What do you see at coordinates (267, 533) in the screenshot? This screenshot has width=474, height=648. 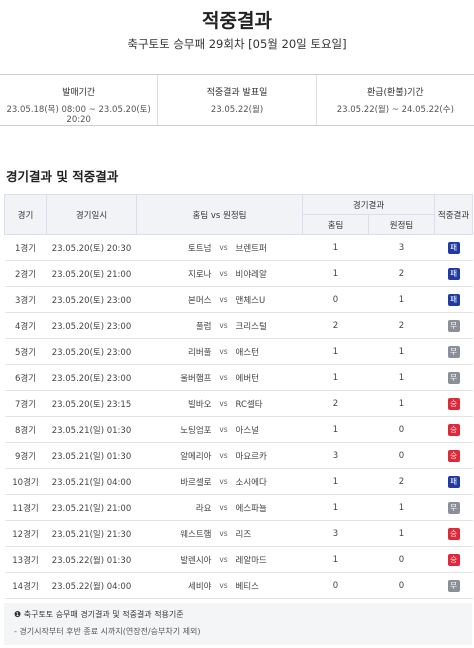 I see `away-team: 리즈` at bounding box center [267, 533].